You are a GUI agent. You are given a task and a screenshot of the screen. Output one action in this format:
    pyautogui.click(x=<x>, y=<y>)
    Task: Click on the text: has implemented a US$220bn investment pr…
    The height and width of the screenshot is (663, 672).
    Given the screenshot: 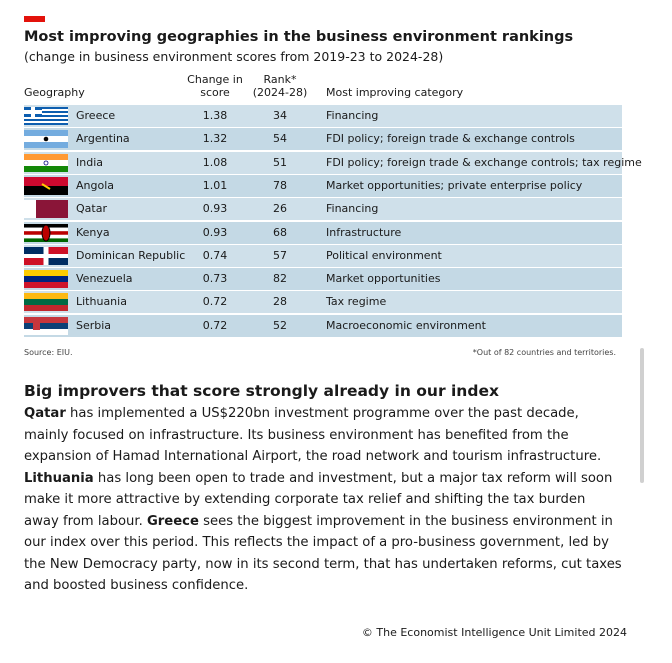 What is the action you would take?
    pyautogui.click(x=313, y=435)
    